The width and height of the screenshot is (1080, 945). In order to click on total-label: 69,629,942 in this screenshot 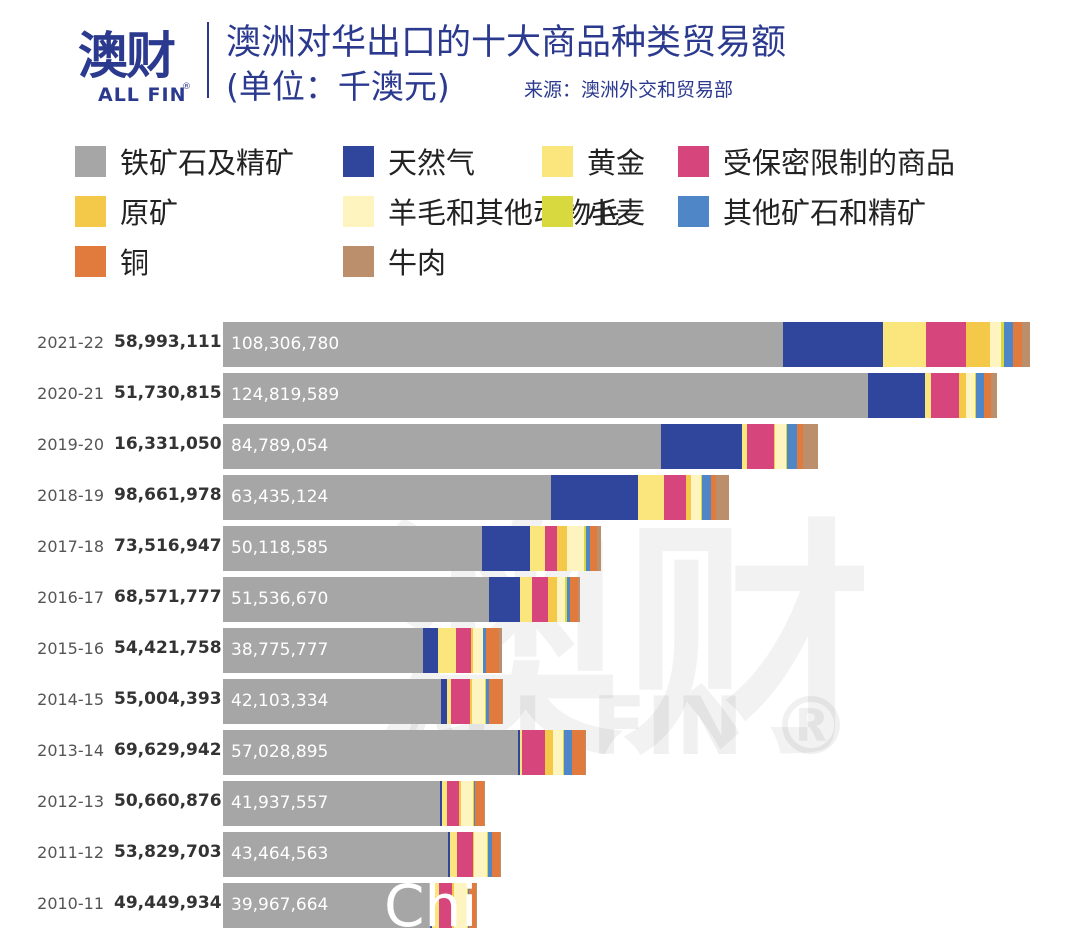, I will do `click(168, 750)`.